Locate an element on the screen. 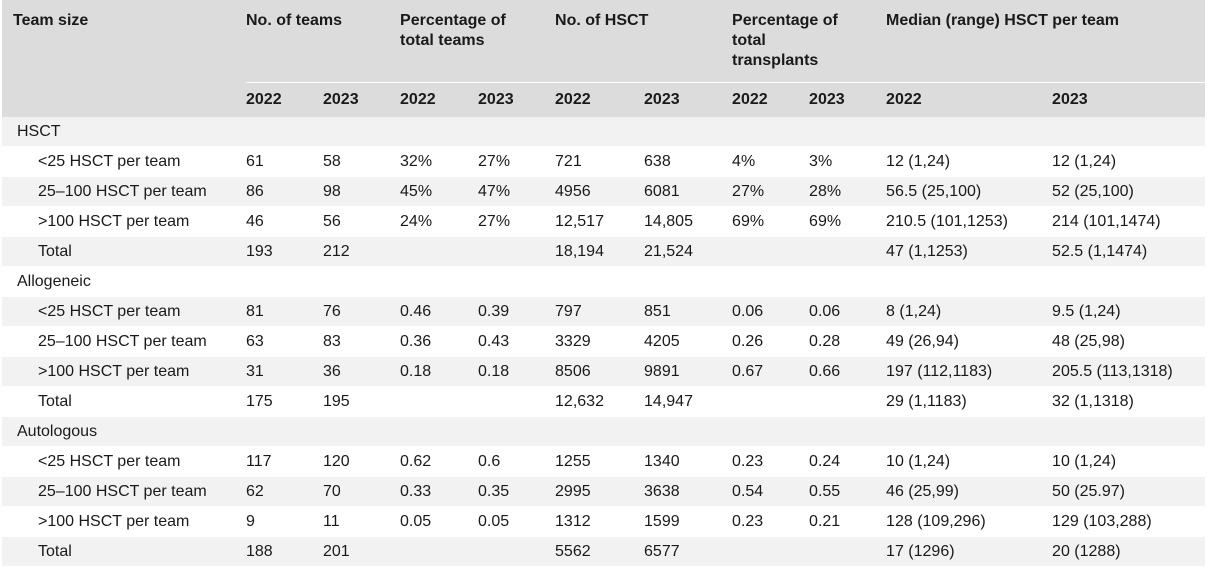 The image size is (1207, 567). table-cell: 70 is located at coordinates (362, 491).